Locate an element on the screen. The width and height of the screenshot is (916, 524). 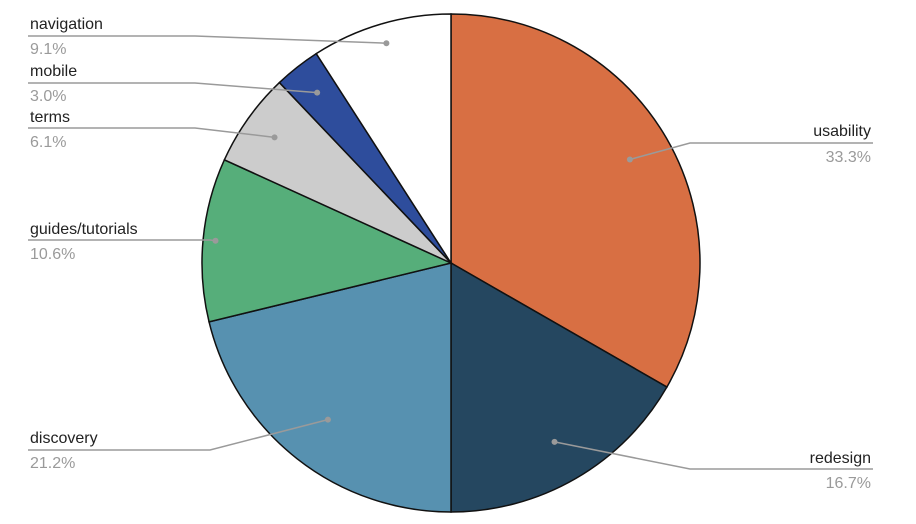
slice-label-percent: 16.7% is located at coordinates (848, 483).